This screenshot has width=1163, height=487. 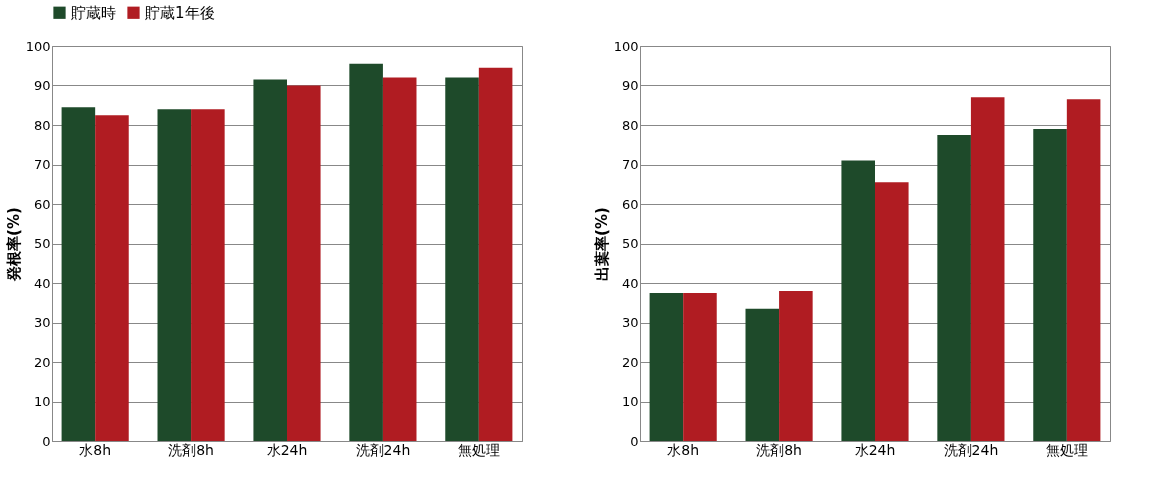 I want to click on legend-label: 貯蔵時, so click(x=93, y=12).